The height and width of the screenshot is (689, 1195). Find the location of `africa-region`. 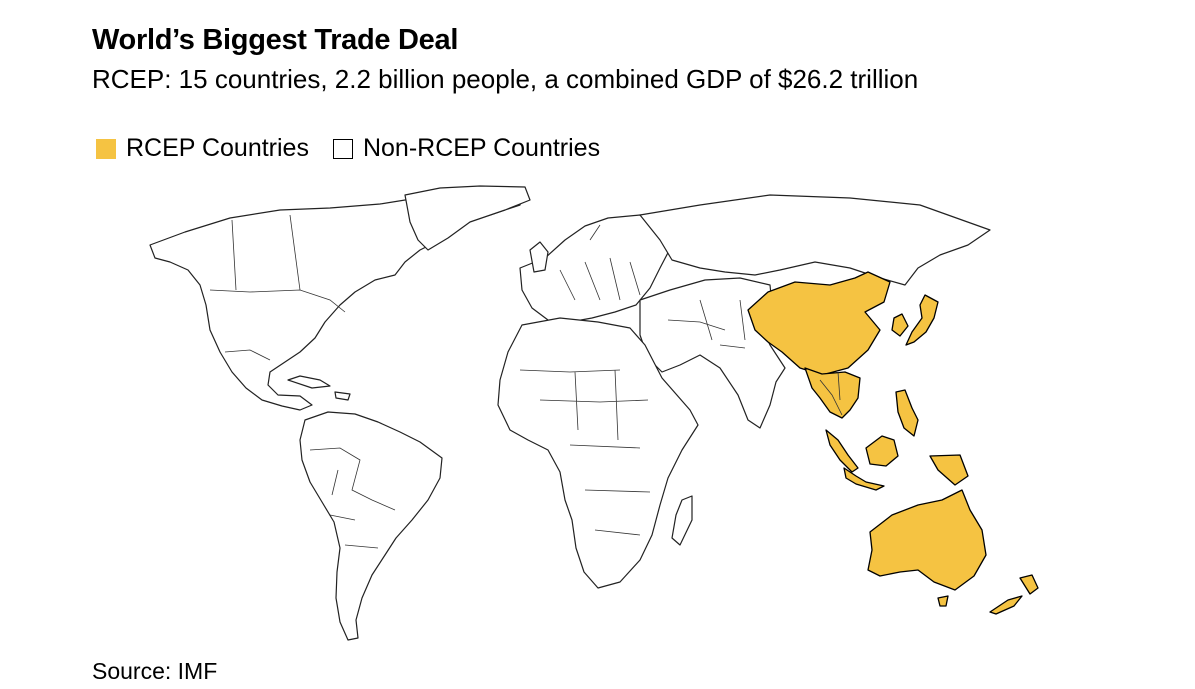

africa-region is located at coordinates (598, 453).